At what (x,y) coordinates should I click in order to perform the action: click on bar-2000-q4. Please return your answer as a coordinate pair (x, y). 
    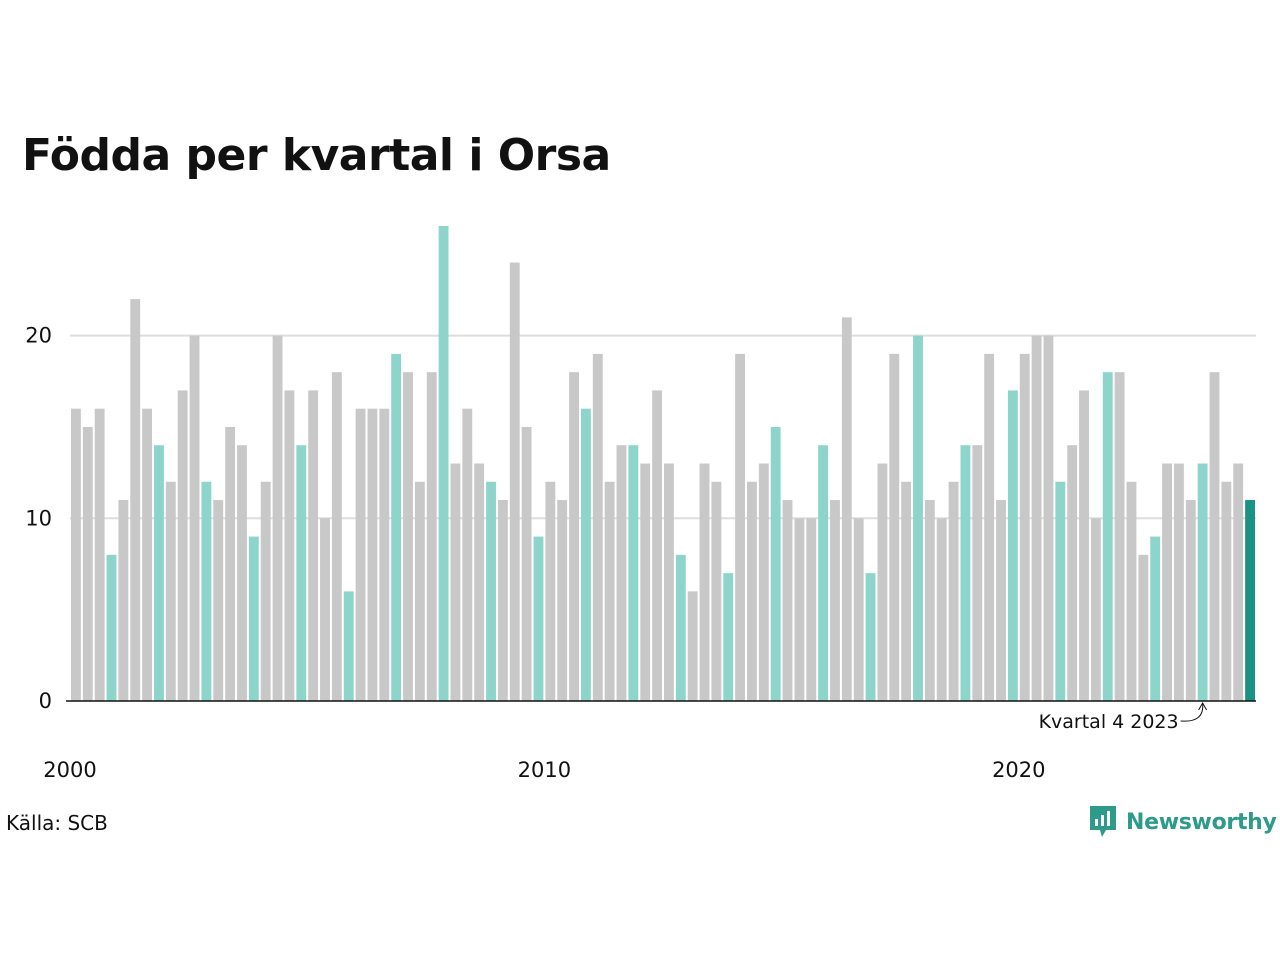
    Looking at the image, I should click on (111, 627).